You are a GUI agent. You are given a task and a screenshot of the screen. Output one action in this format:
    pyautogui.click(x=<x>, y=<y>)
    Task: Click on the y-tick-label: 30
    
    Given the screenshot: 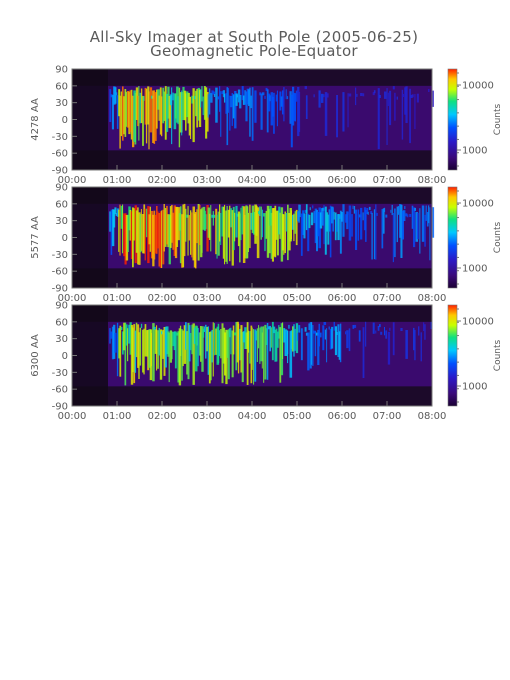 What is the action you would take?
    pyautogui.click(x=61, y=103)
    